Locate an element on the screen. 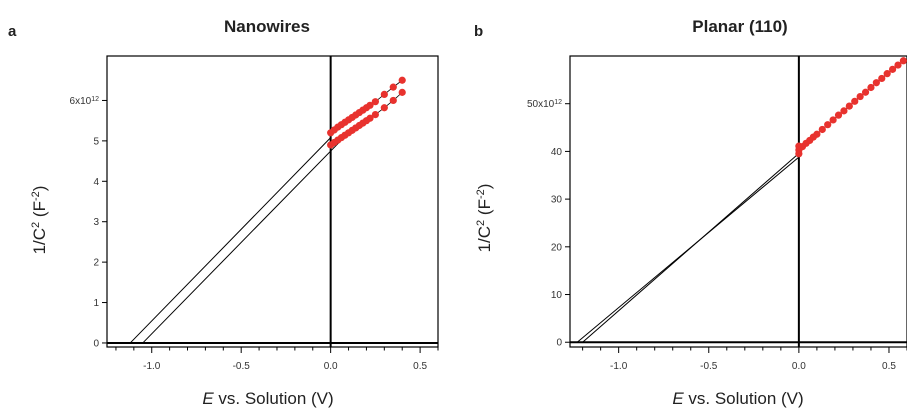 This screenshot has height=413, width=907. panel-b-ytick-label: 10 is located at coordinates (557, 295).